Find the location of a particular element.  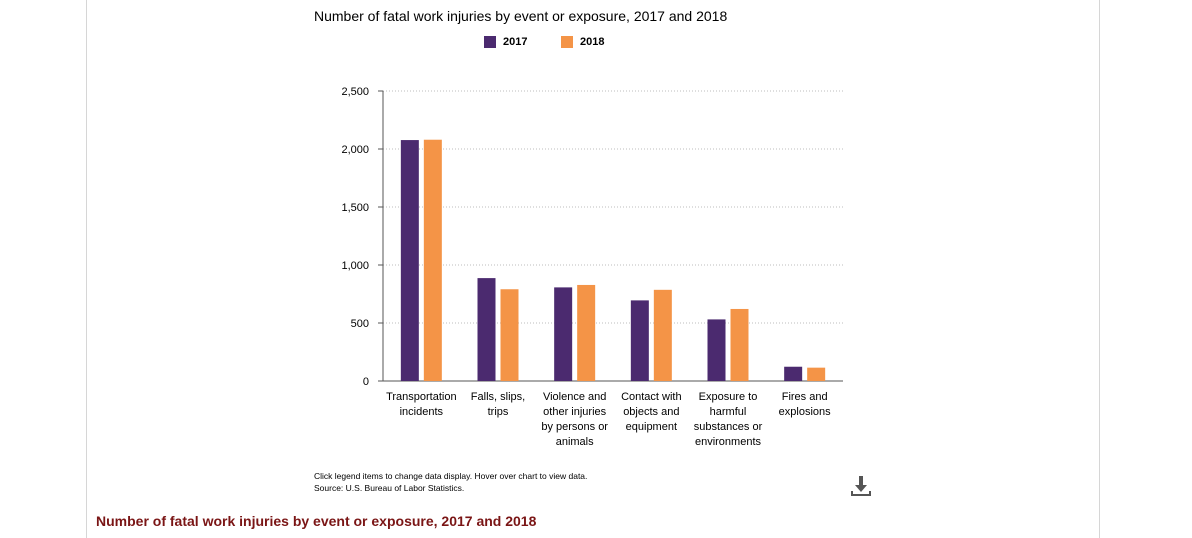

x-category-label: Falls, slips, is located at coordinates (498, 397).